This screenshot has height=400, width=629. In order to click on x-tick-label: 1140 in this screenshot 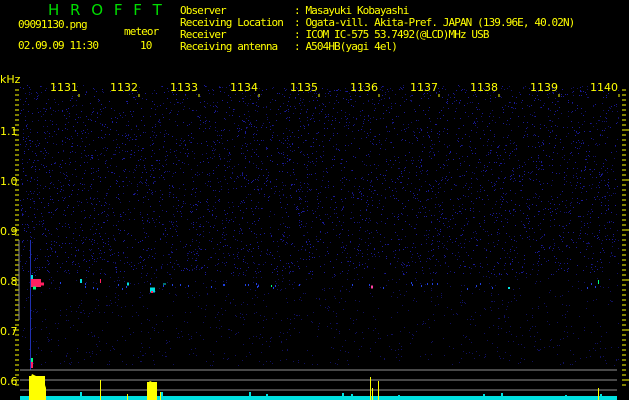, I will do `click(604, 87)`.